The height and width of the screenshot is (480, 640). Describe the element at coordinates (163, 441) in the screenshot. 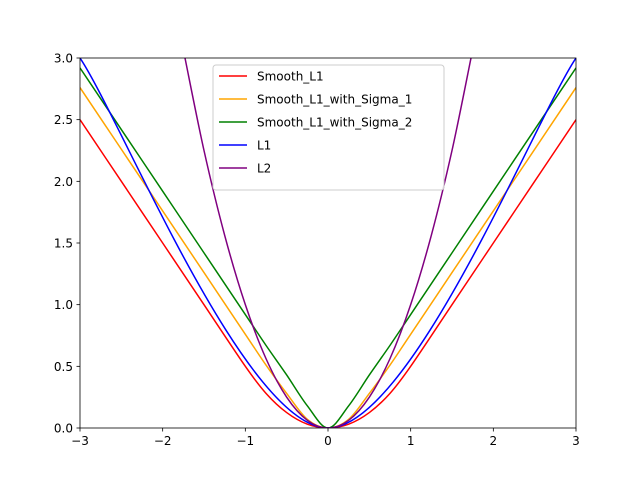

I see `x-tick-label: −2` at that location.